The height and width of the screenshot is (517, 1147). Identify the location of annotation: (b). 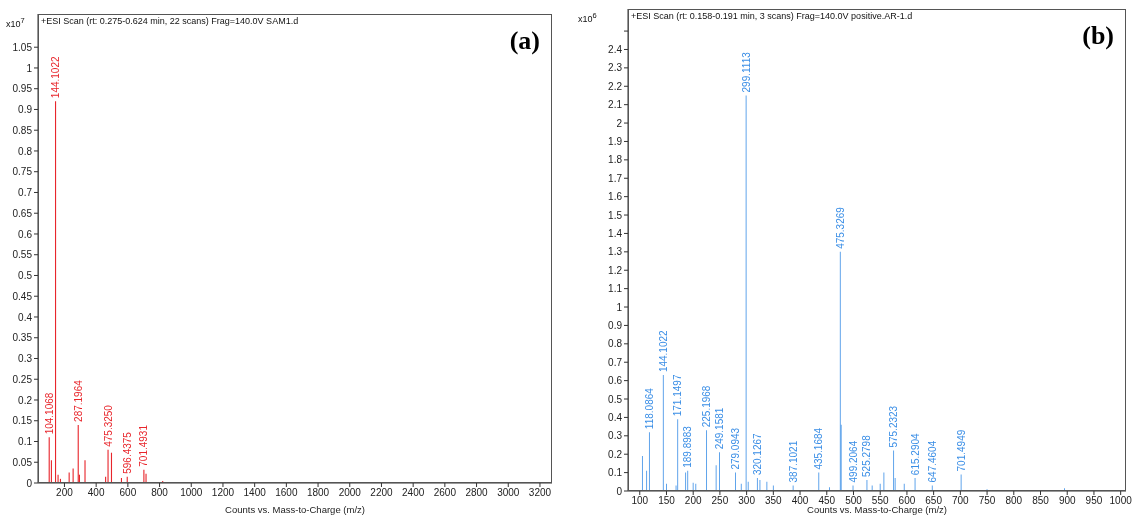
(1098, 36).